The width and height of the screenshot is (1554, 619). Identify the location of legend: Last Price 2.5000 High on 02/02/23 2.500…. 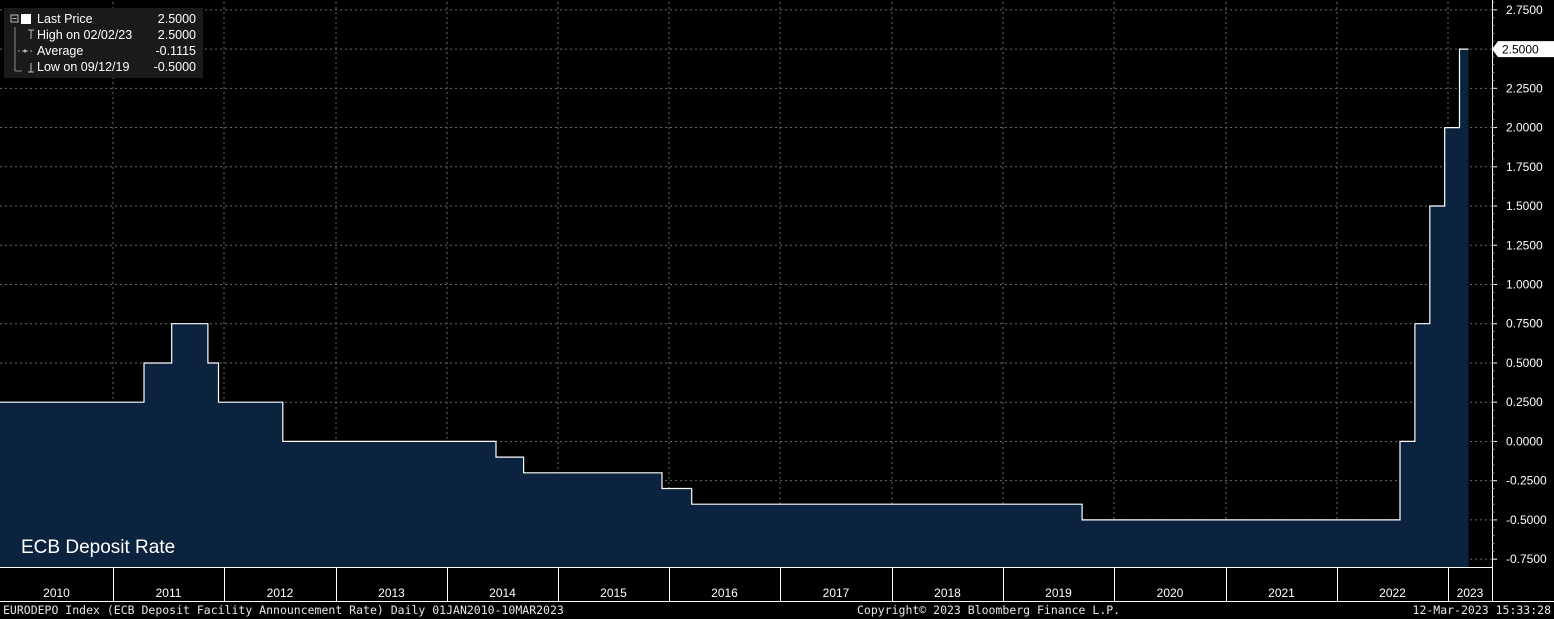
(103, 43).